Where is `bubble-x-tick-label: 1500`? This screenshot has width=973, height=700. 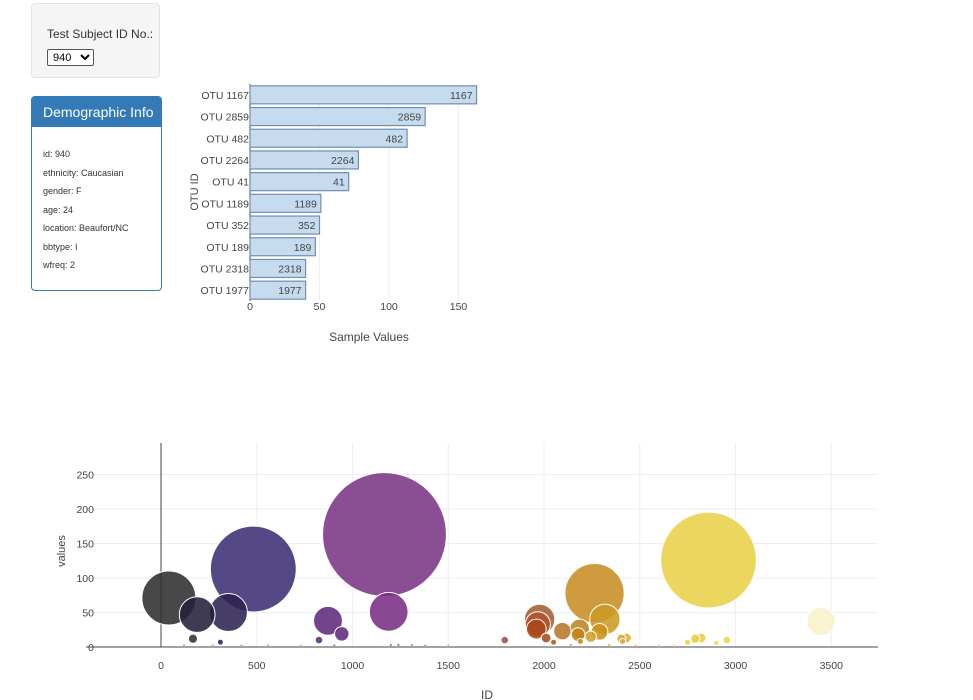 bubble-x-tick-label: 1500 is located at coordinates (449, 666).